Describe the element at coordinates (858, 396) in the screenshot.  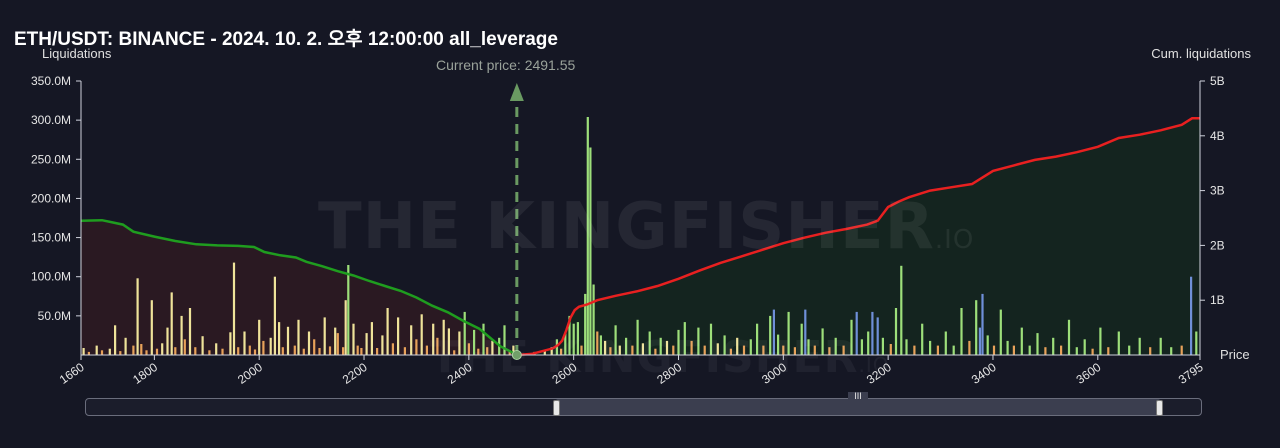
I see `scrollbar-grip: III` at that location.